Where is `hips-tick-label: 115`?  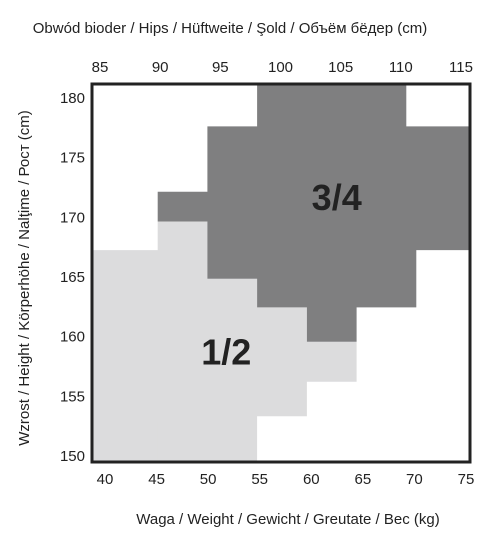
hips-tick-label: 115 is located at coordinates (461, 67).